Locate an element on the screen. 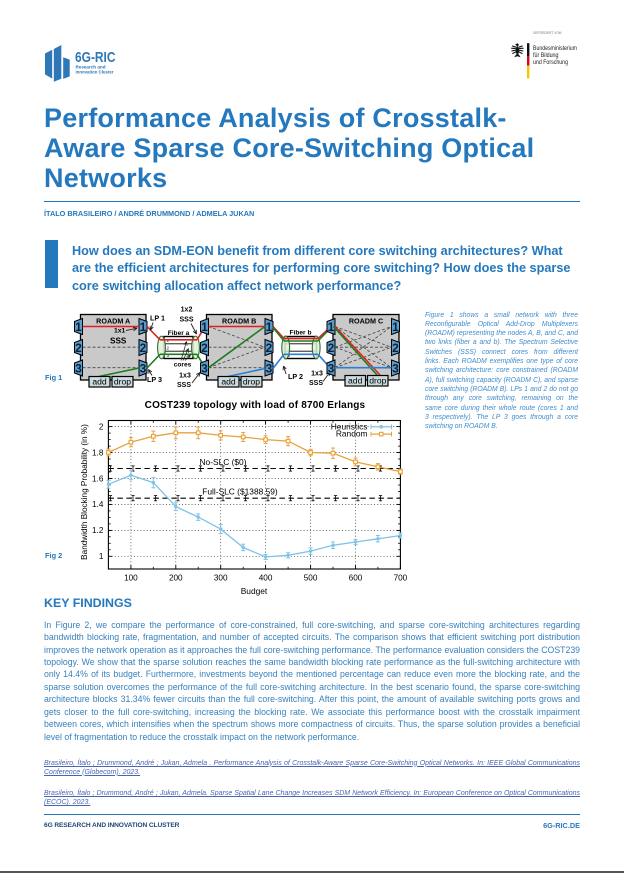 The width and height of the screenshot is (624, 876). svg-text: ROADM C is located at coordinates (366, 321).